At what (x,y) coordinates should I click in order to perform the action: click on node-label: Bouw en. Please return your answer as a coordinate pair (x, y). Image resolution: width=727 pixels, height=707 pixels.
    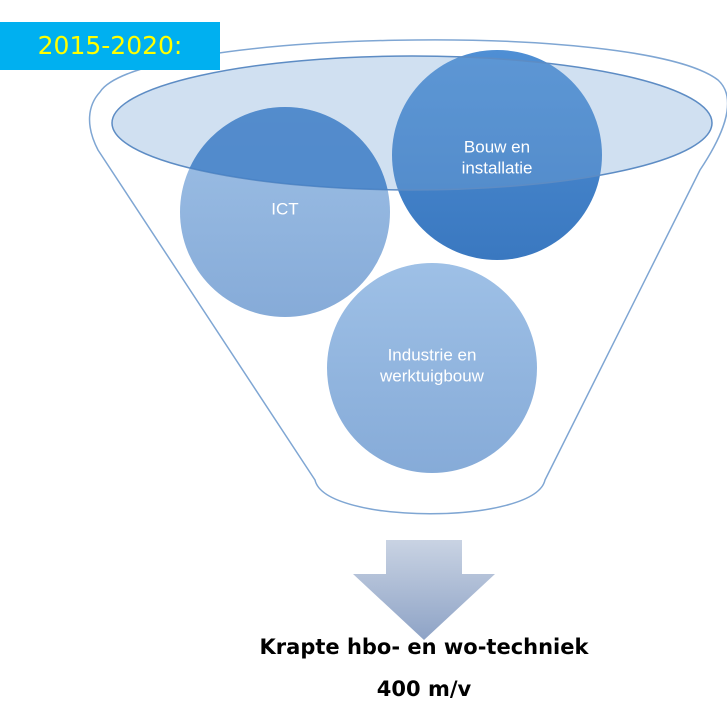
    Looking at the image, I should click on (497, 146).